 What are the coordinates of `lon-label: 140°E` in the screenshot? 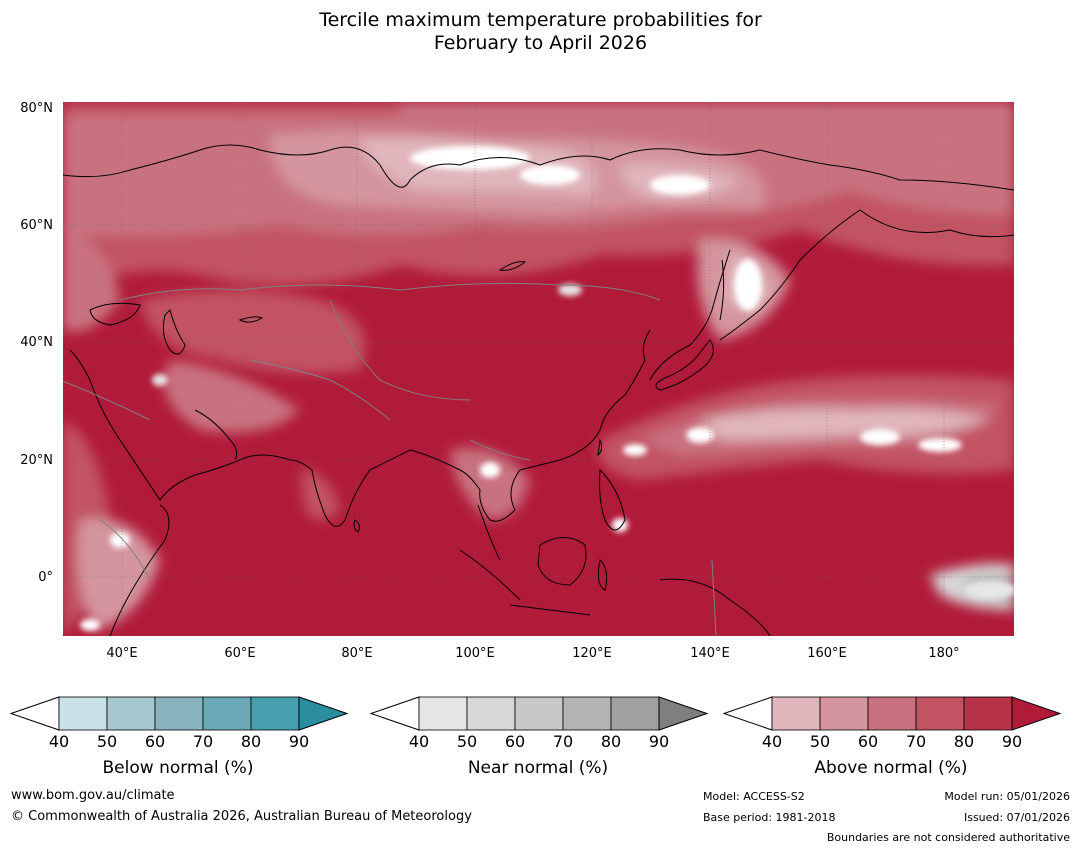 It's located at (710, 653).